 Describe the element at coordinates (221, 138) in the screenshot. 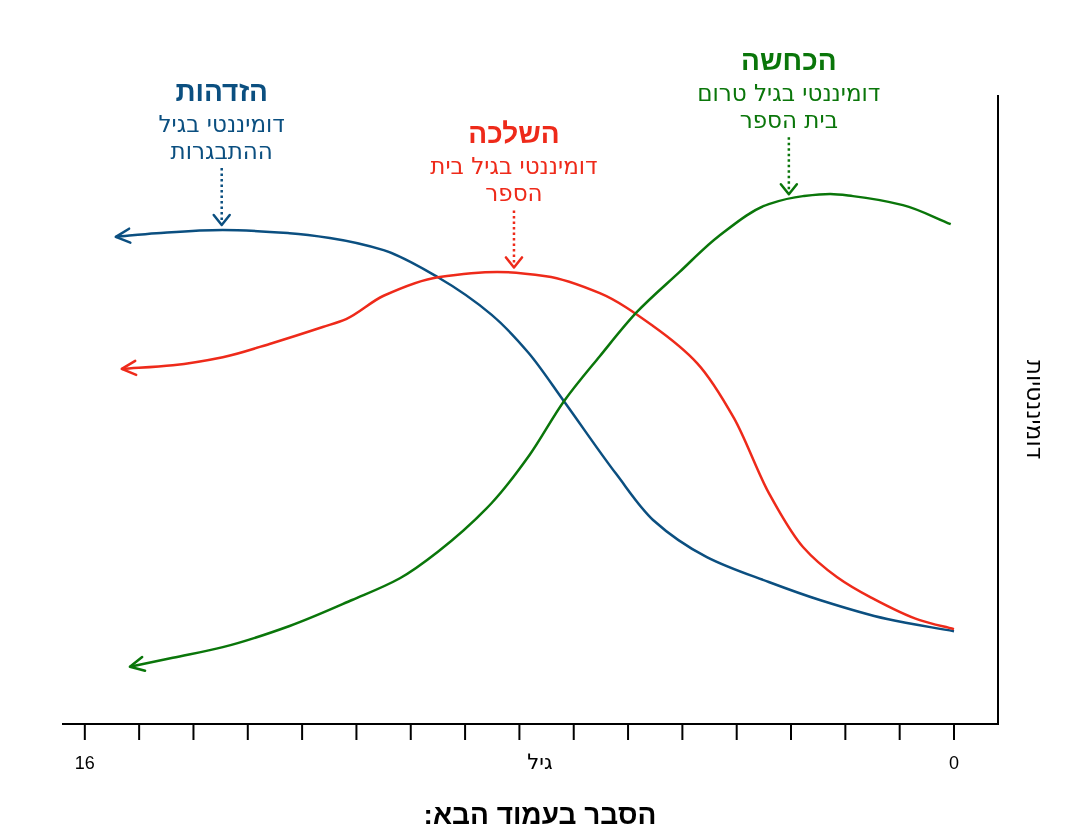

I see `annotation: דומיננטי בגיל ההתבגרות` at that location.